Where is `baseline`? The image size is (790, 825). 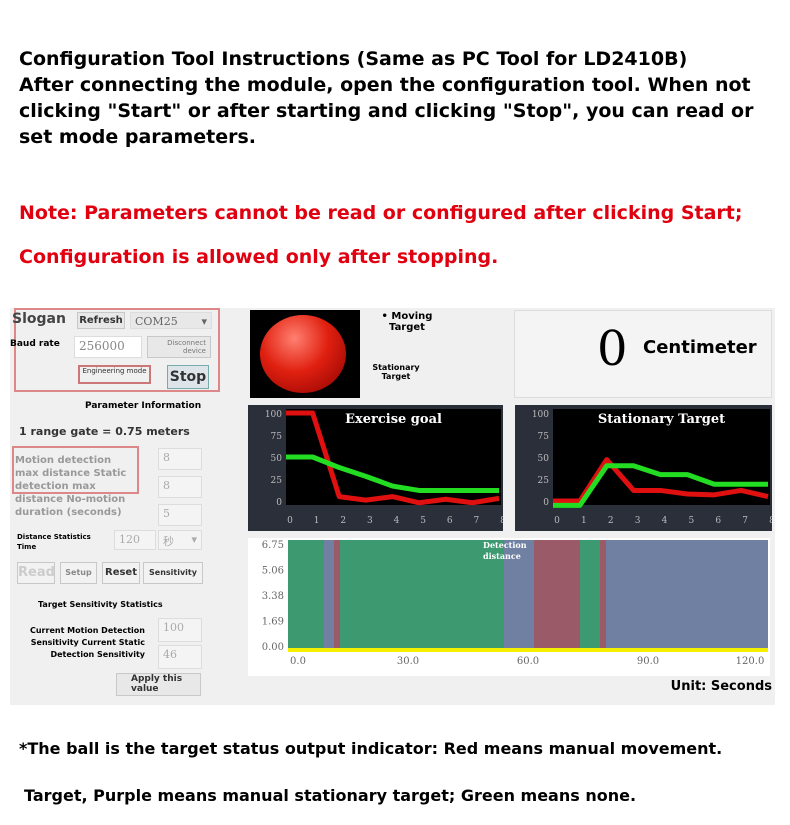 baseline is located at coordinates (528, 650).